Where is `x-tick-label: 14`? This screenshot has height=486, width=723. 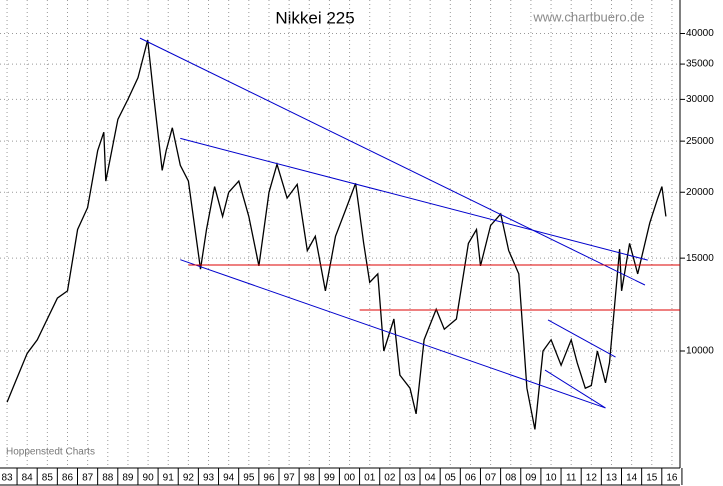
x-tick-label: 14 is located at coordinates (632, 478).